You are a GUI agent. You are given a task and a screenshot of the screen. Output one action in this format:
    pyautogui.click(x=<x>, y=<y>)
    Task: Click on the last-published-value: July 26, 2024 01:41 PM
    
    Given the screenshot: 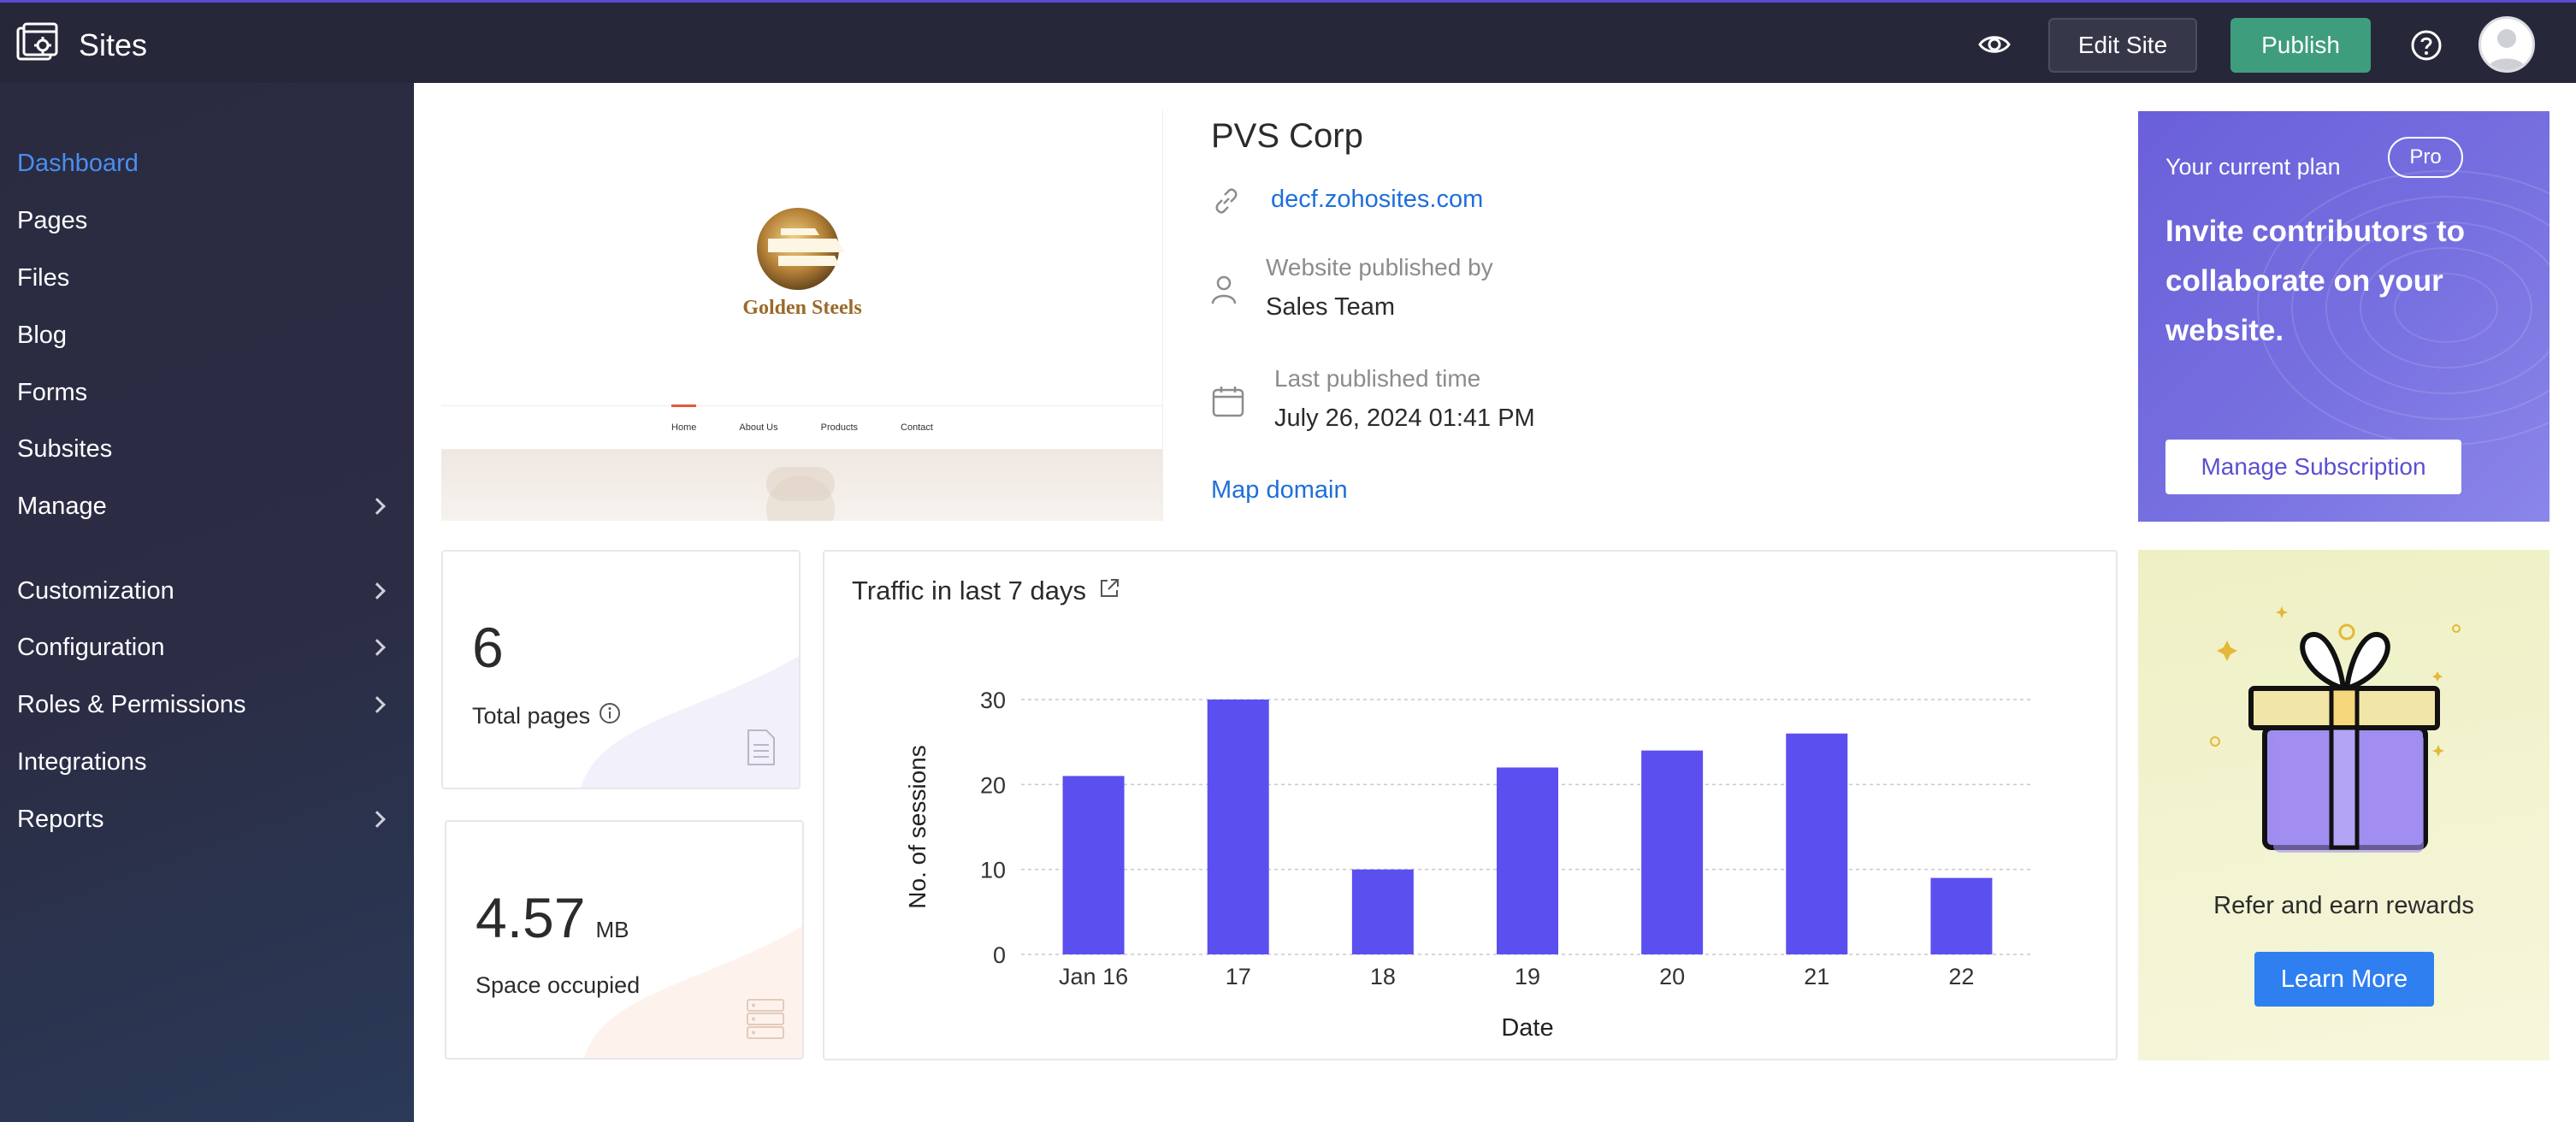 What is the action you would take?
    pyautogui.click(x=1404, y=419)
    